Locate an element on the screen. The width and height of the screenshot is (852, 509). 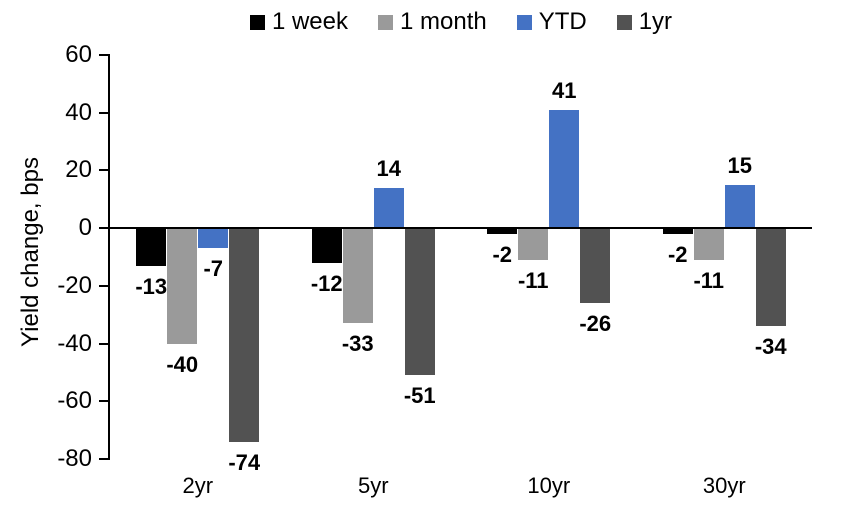
data-label-1-week-30yr: -2 is located at coordinates (677, 254).